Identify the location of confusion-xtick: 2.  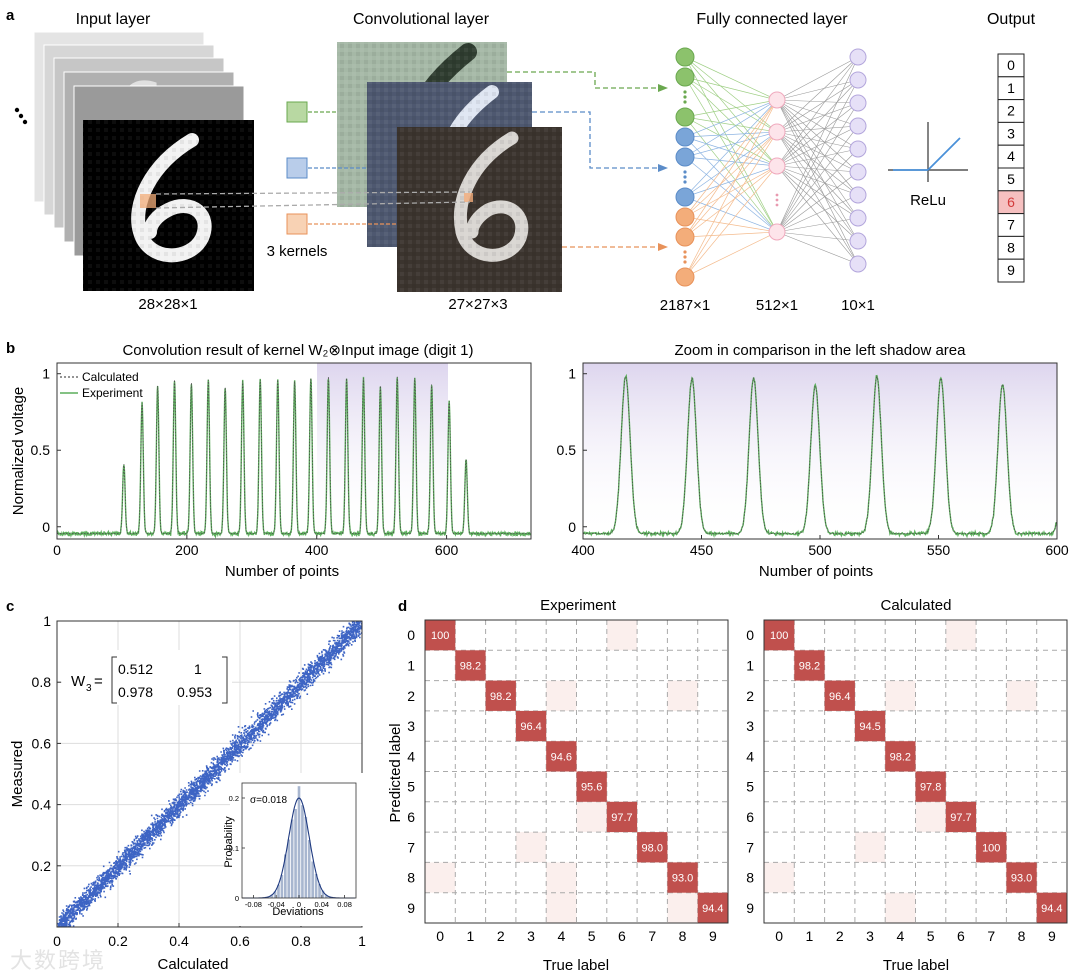
(840, 936).